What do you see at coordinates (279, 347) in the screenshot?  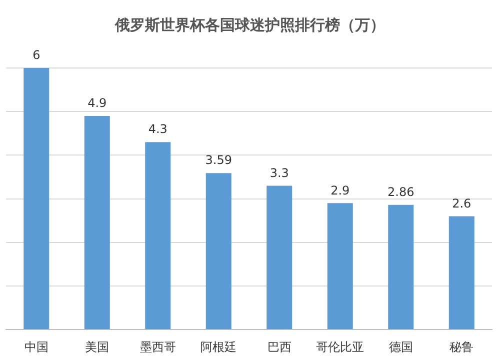 I see `x-tick-label: 巴西` at bounding box center [279, 347].